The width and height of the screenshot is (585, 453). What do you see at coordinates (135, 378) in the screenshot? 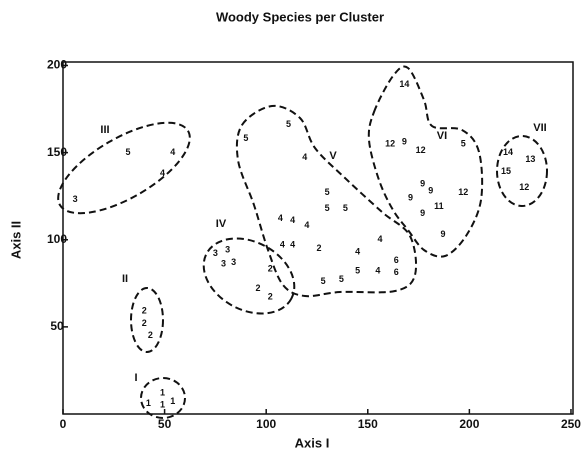
I see `cluster-label: I` at bounding box center [135, 378].